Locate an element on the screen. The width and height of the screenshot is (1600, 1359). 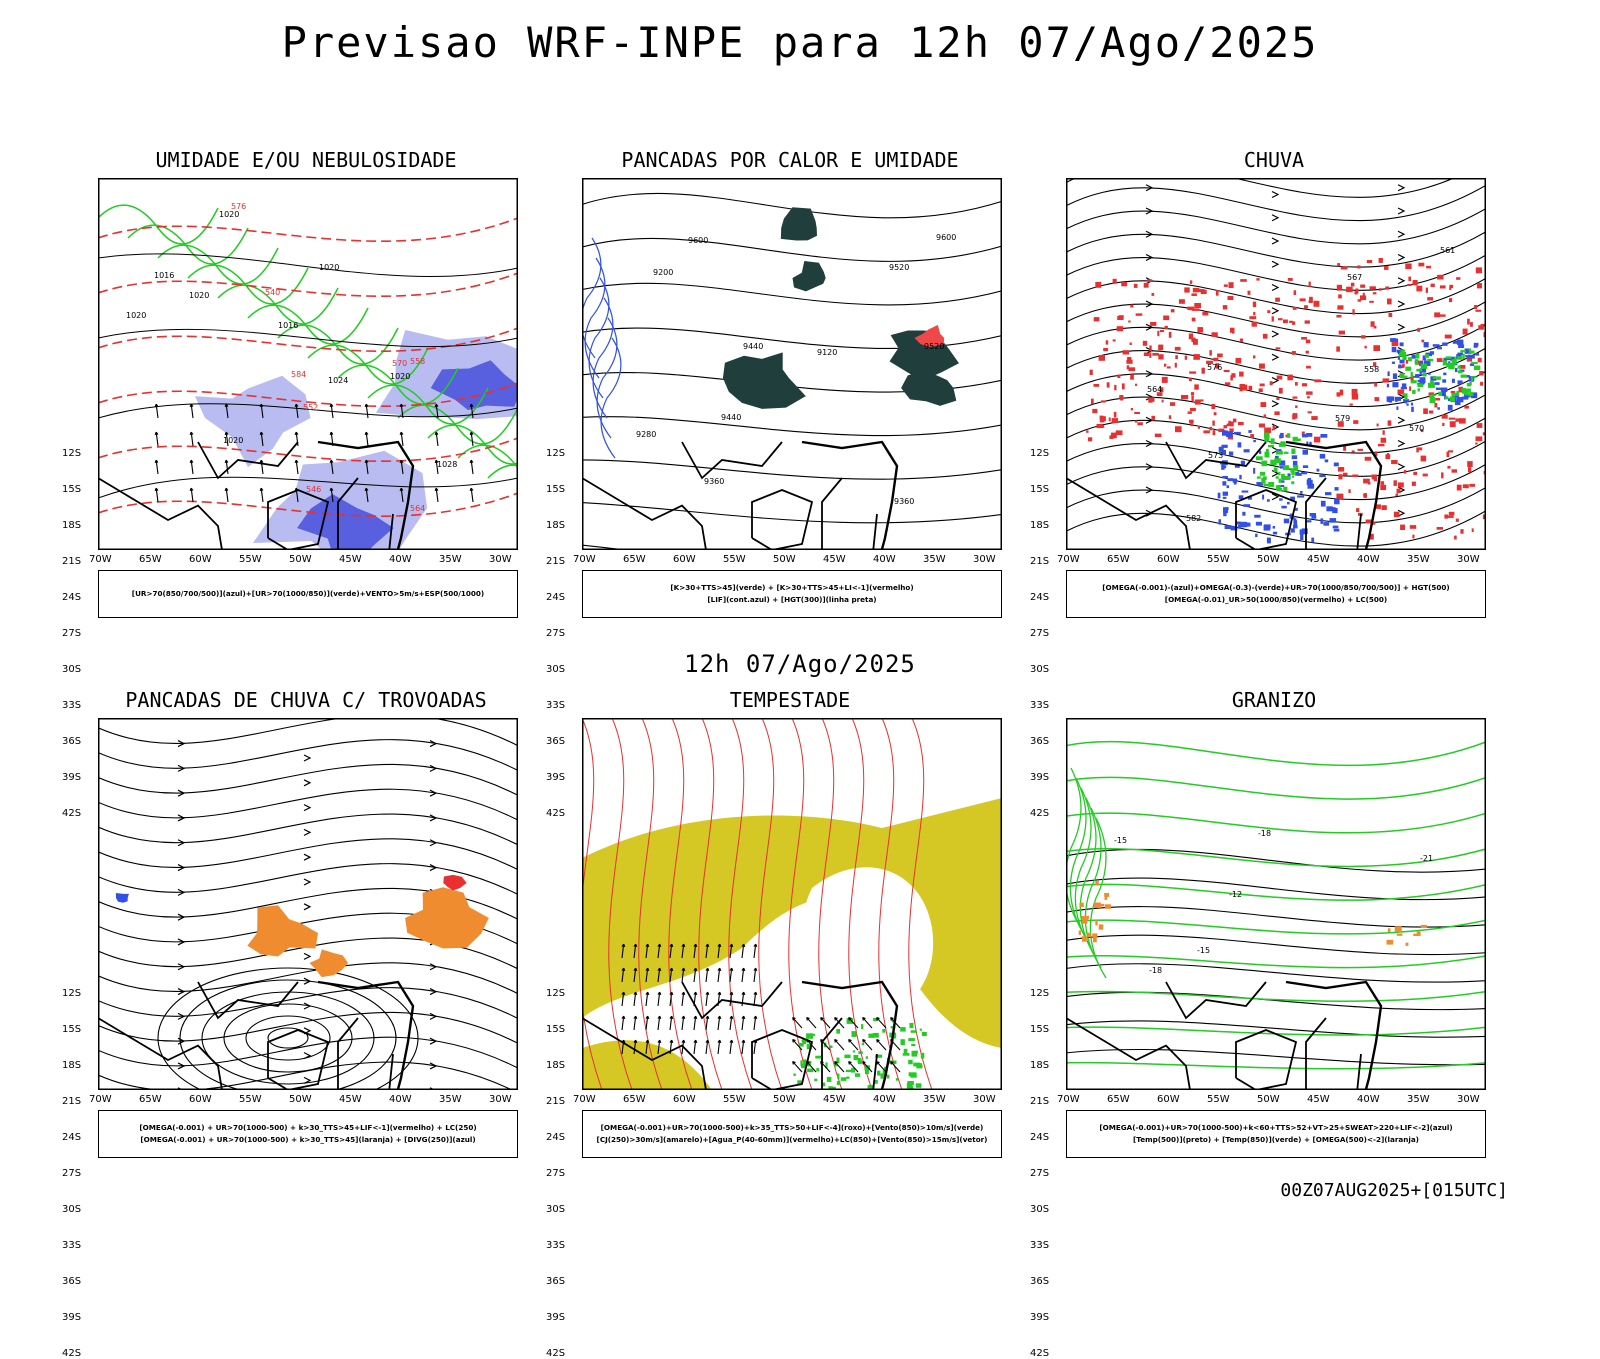
lat-tick-label: 36S is located at coordinates (555, 1281).